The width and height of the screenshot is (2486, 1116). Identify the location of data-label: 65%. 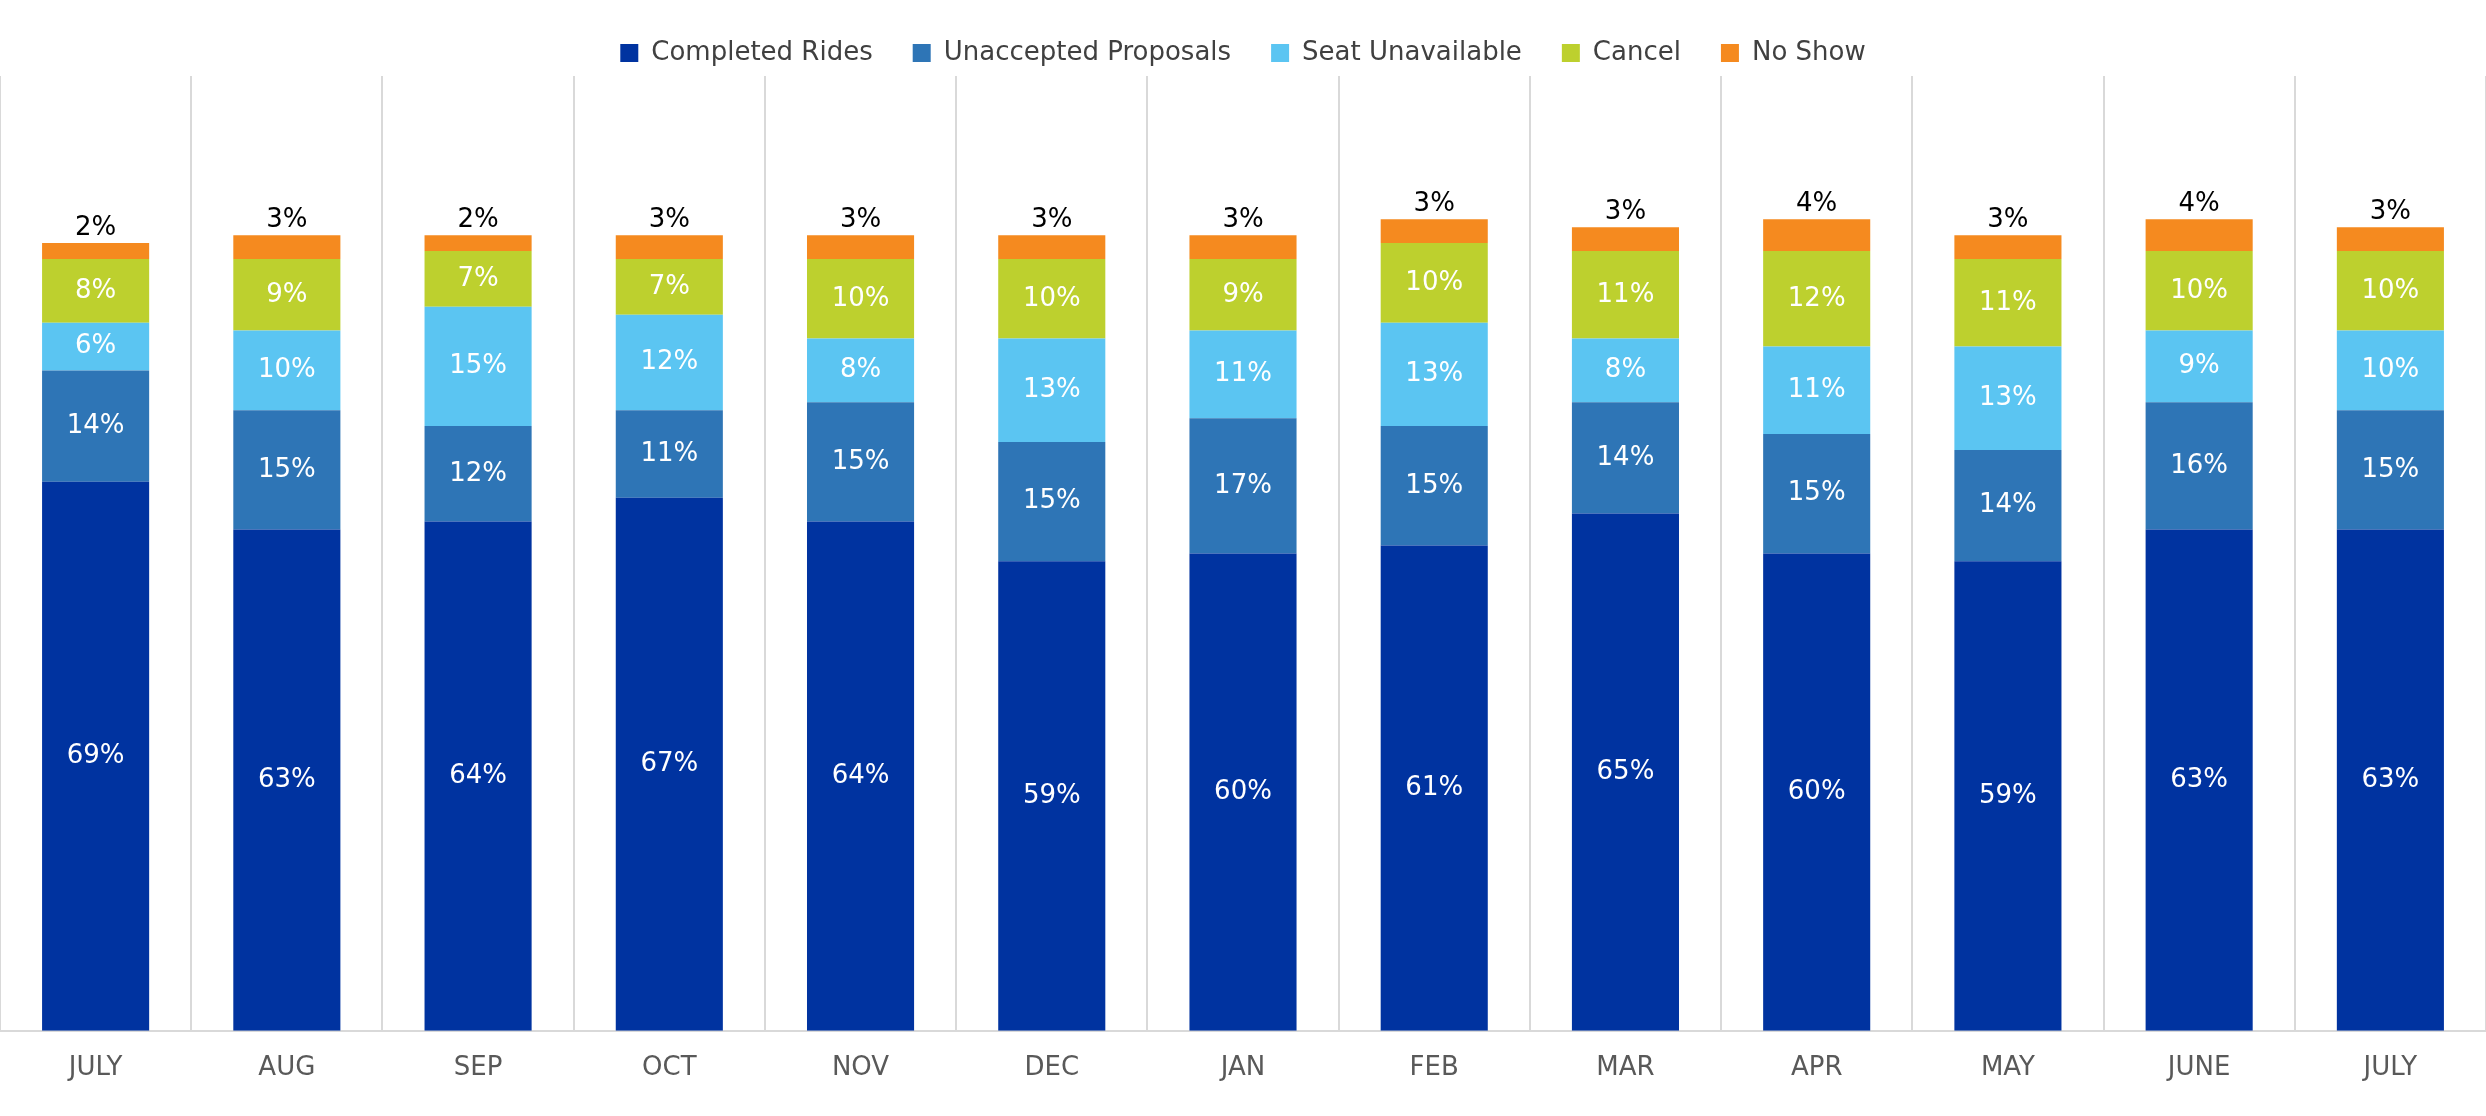
(1625, 769).